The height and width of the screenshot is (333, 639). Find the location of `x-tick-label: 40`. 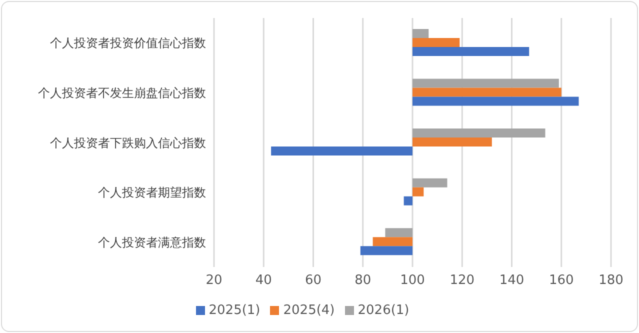

x-tick-label: 40 is located at coordinates (263, 280).